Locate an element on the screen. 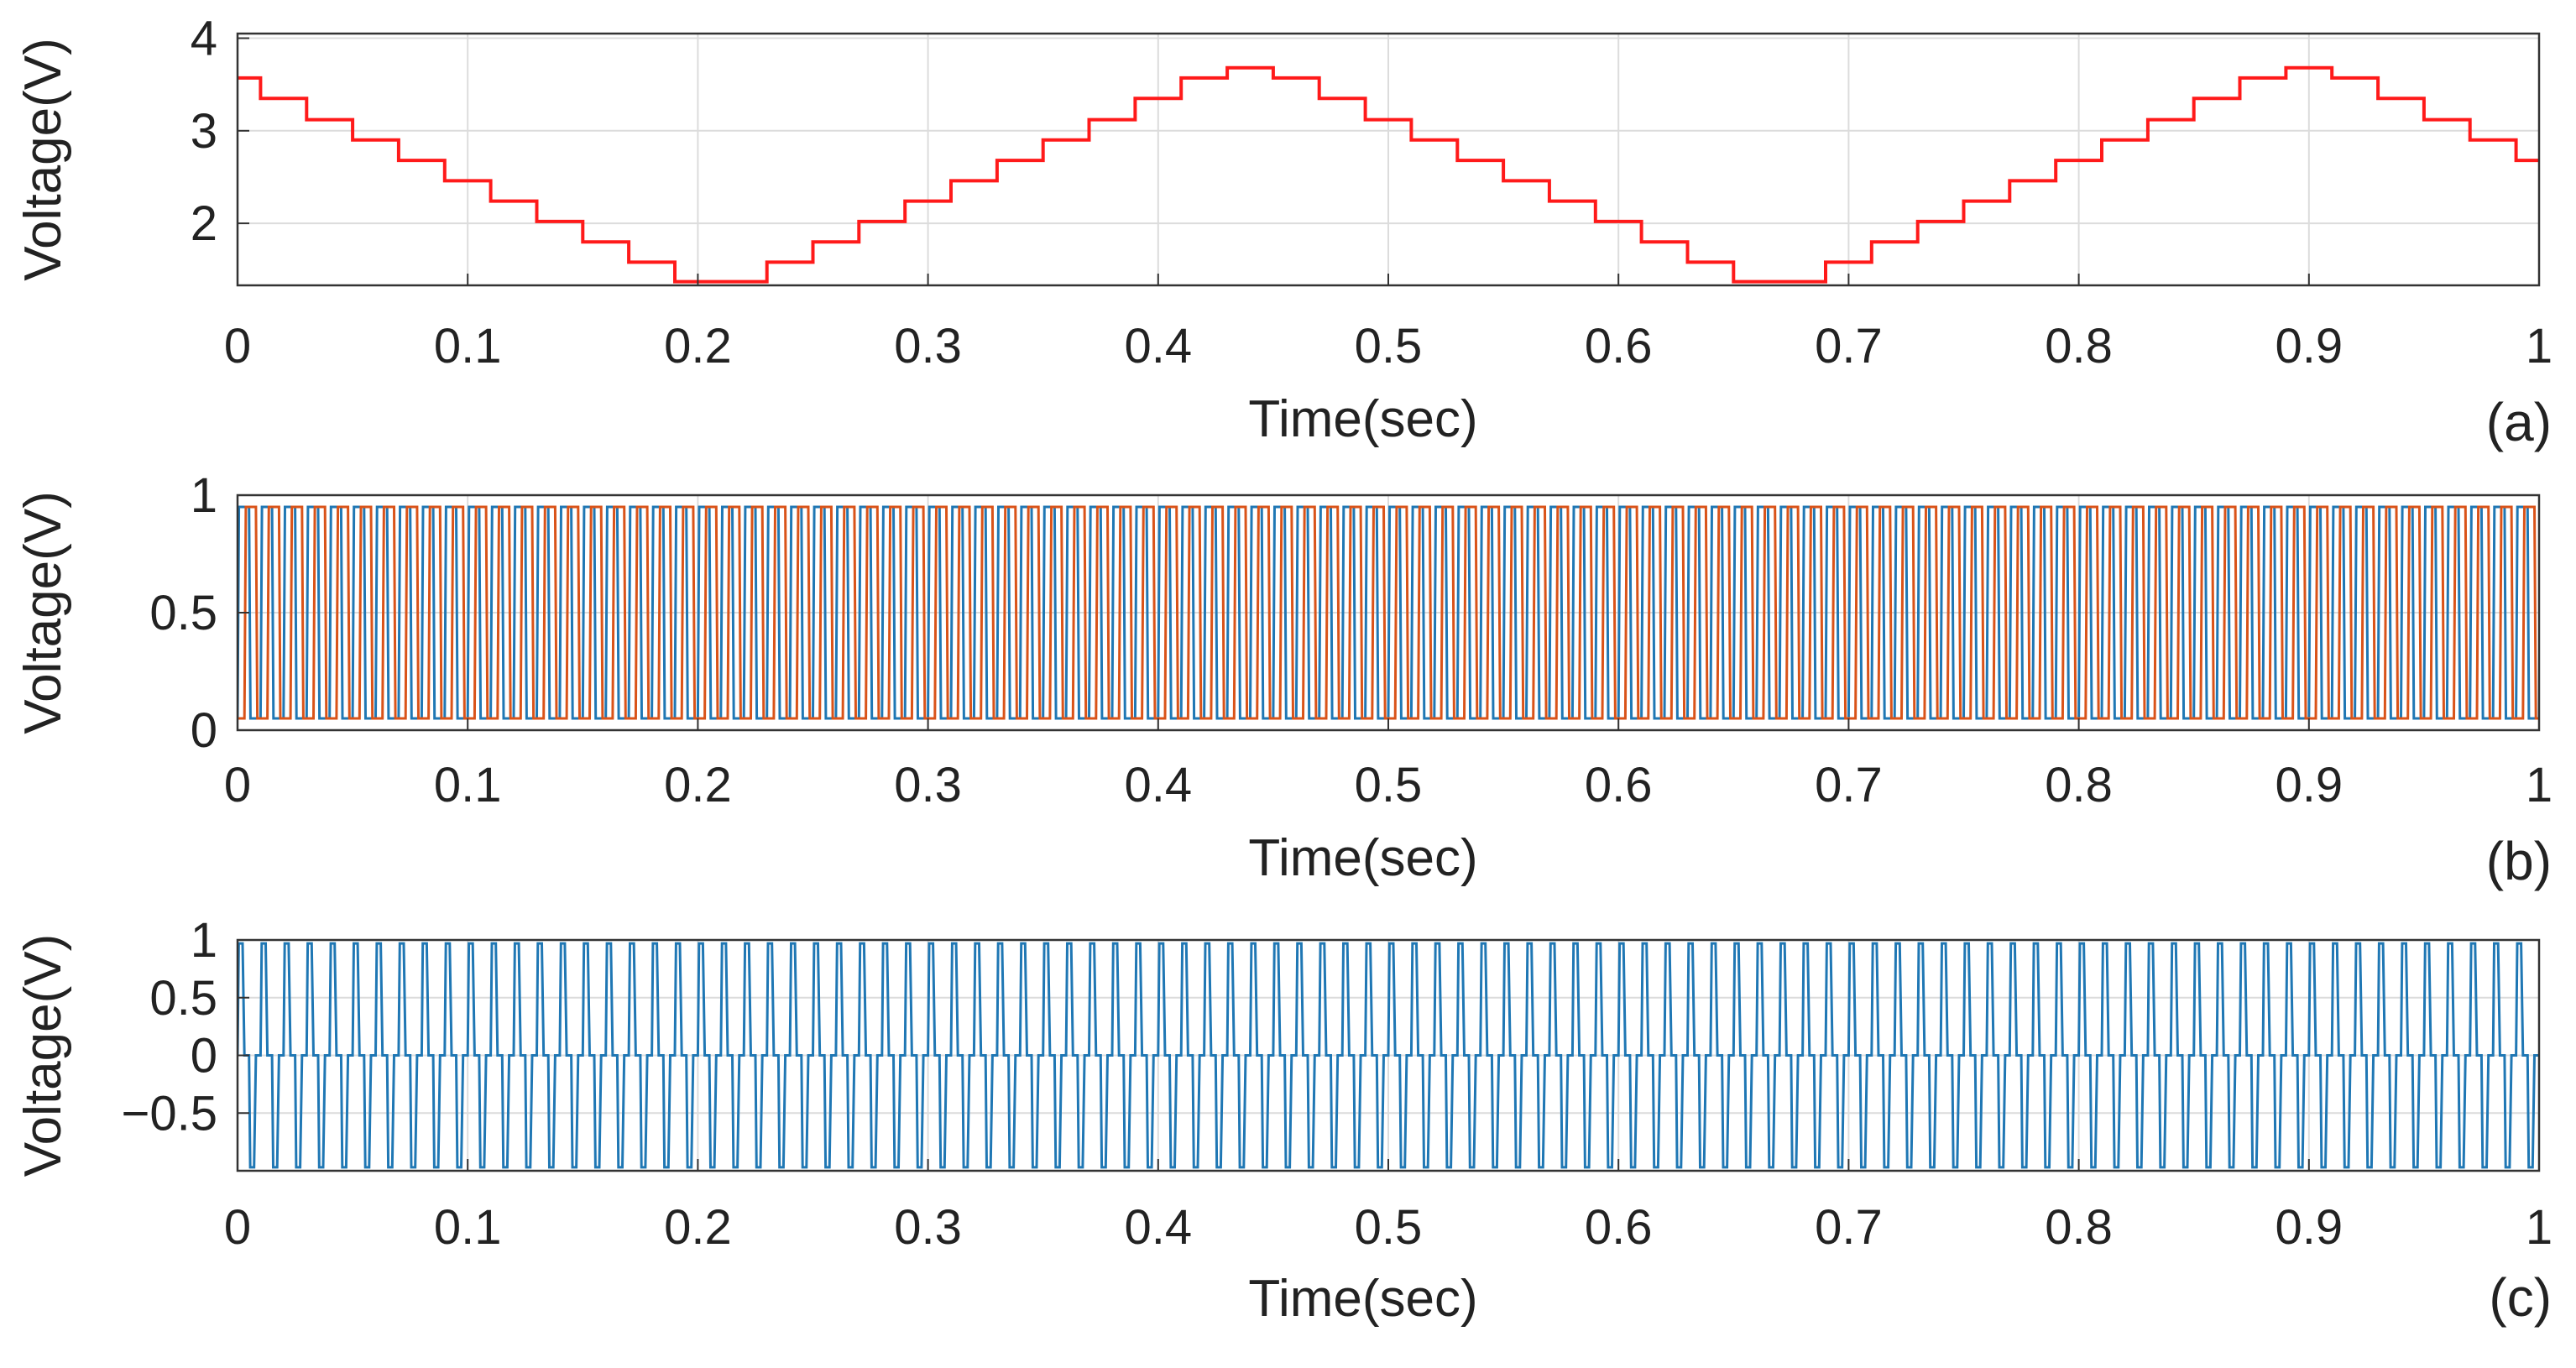 The image size is (2576, 1368). y-tick-label: −0.5 is located at coordinates (170, 1113).